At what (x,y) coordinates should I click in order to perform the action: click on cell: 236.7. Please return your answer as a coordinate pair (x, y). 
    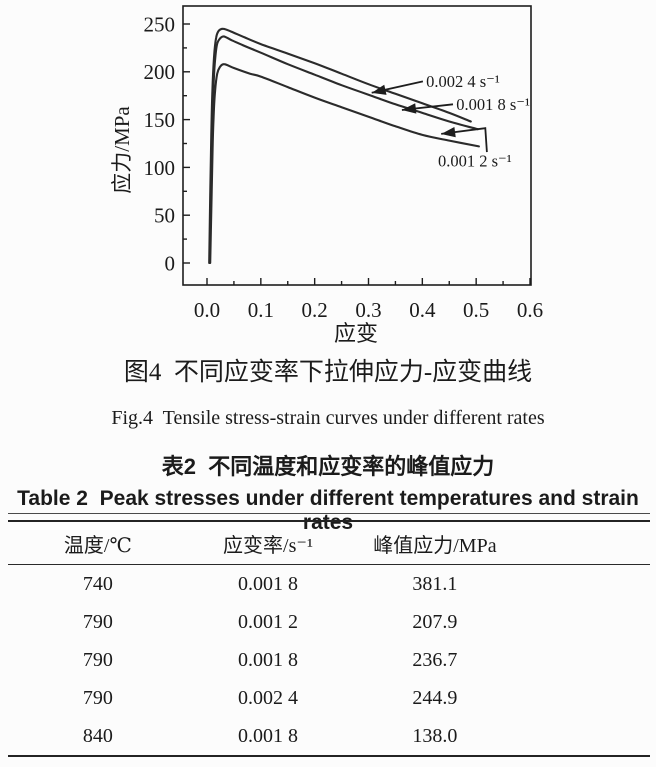
    Looking at the image, I should click on (435, 659).